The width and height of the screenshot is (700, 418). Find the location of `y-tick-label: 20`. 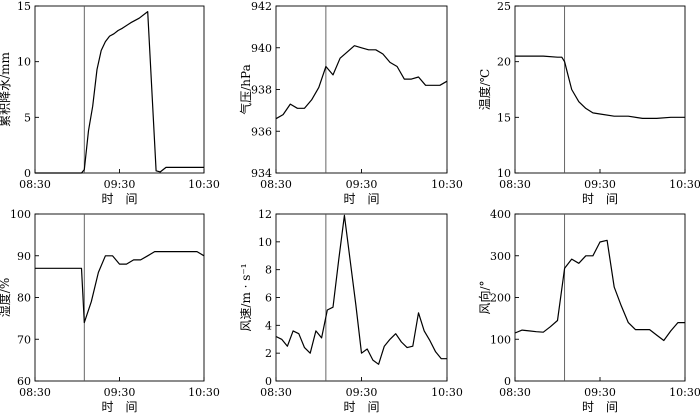

y-tick-label: 20 is located at coordinates (504, 62).